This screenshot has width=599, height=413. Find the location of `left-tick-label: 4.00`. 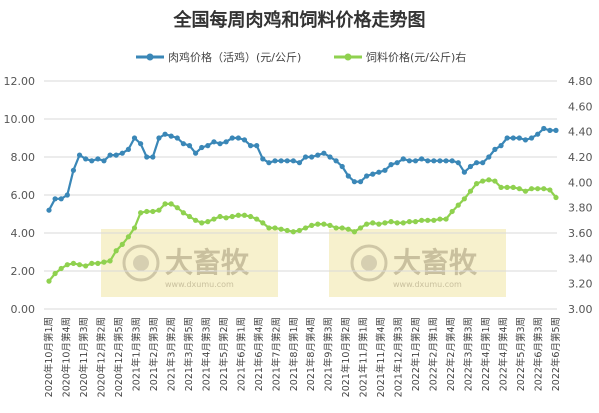

left-tick-label: 4.00 is located at coordinates (23, 233).